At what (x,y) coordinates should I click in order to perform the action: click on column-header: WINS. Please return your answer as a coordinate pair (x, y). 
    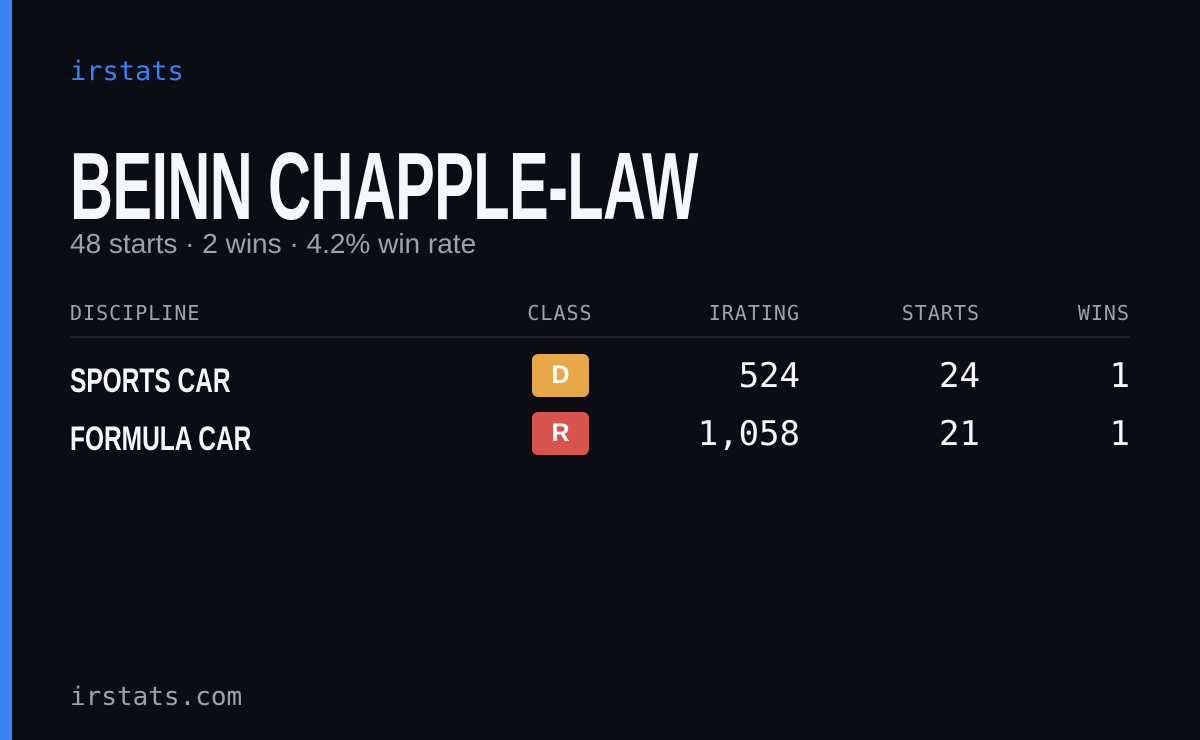
    Looking at the image, I should click on (1103, 313).